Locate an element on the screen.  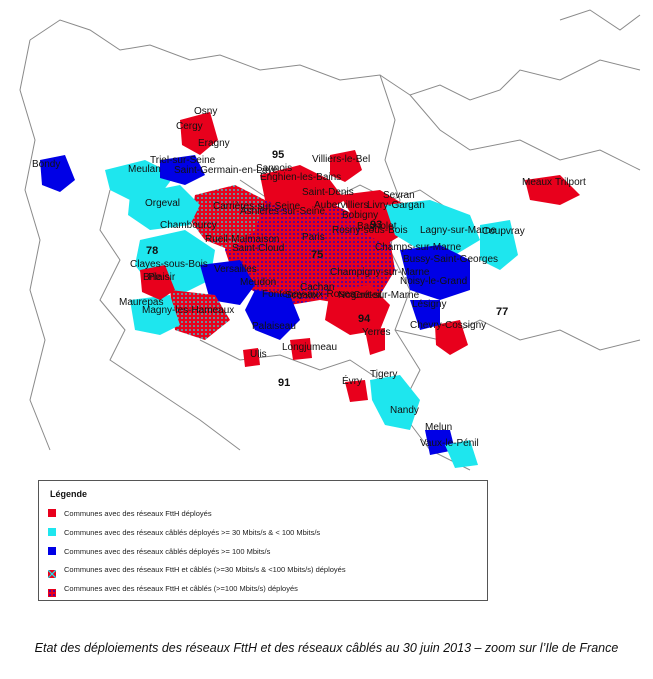
dept-label: 91 is located at coordinates (284, 383).